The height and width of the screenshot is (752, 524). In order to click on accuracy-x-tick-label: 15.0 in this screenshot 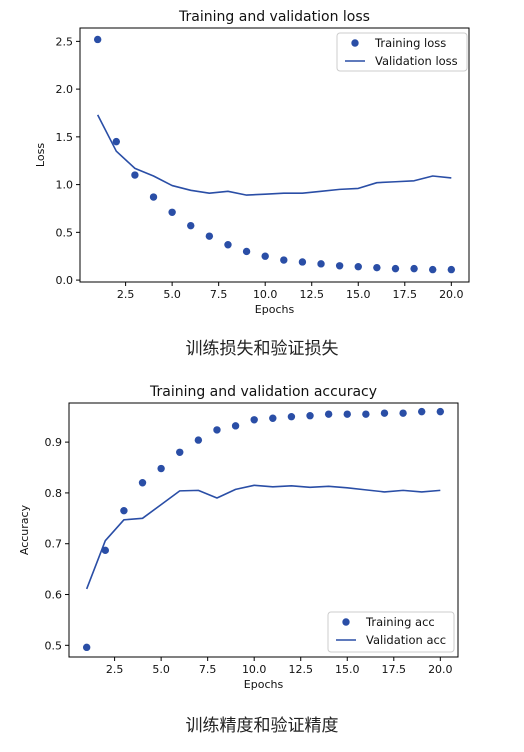, I will do `click(347, 669)`.